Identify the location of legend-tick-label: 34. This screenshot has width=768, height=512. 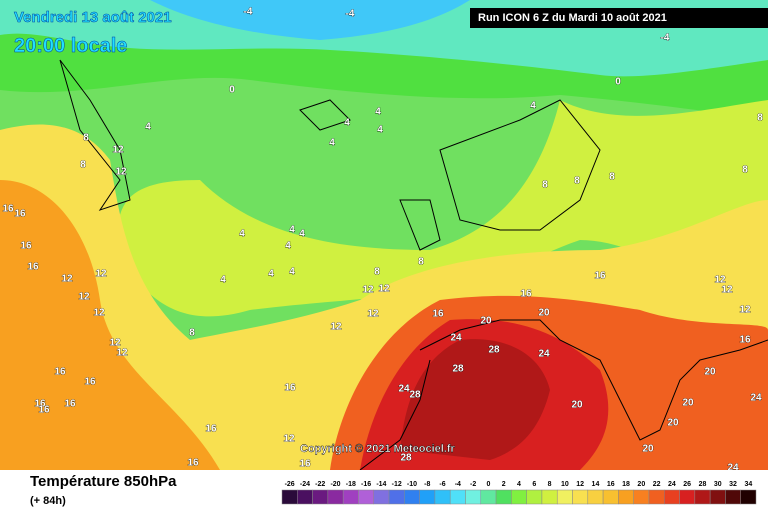
(748, 484).